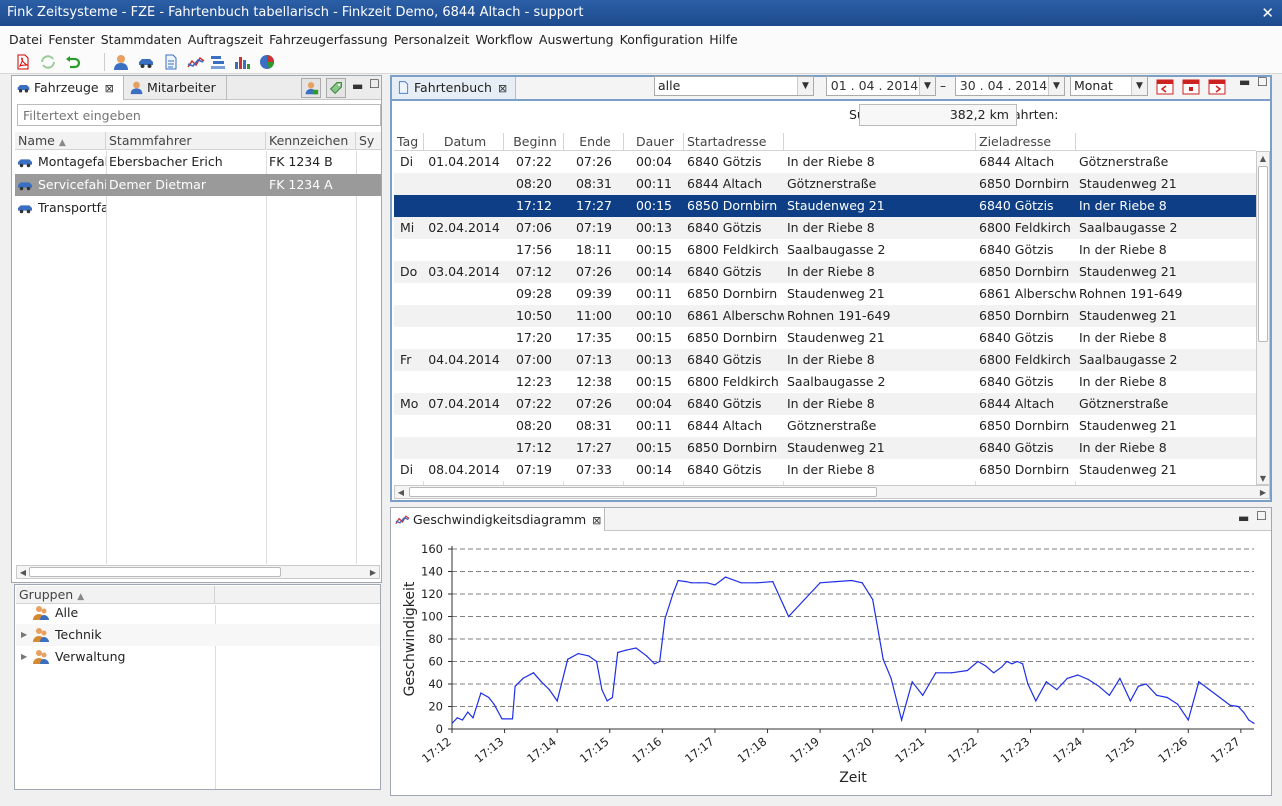 The image size is (1282, 806). What do you see at coordinates (171, 62) in the screenshot?
I see `document-icon` at bounding box center [171, 62].